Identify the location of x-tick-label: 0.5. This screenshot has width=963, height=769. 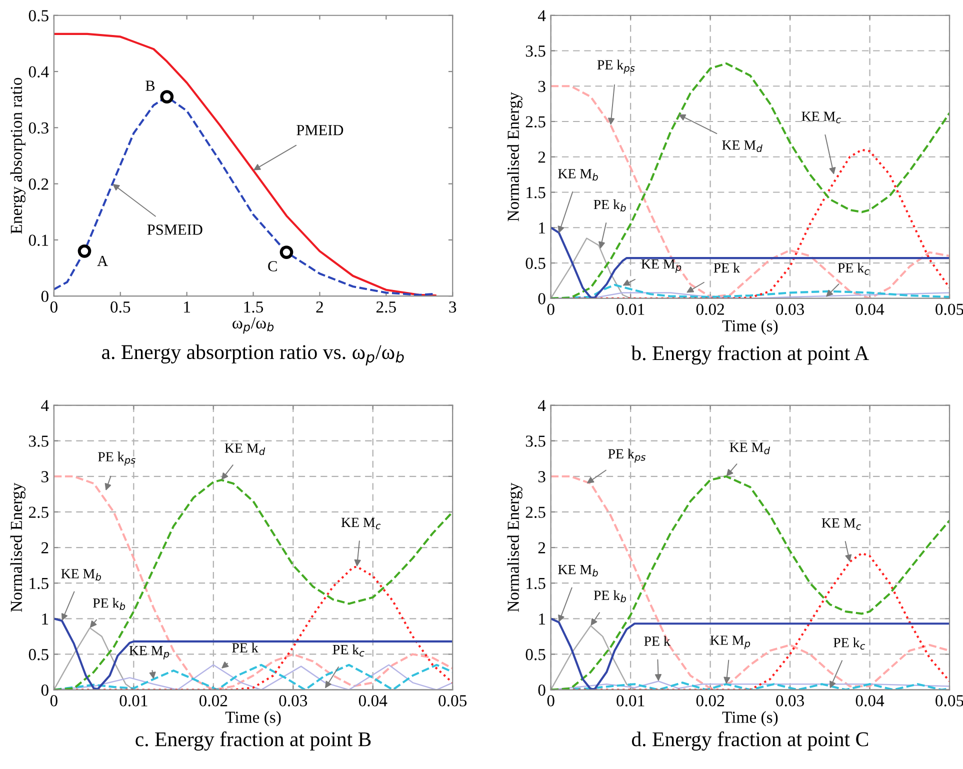
(120, 307).